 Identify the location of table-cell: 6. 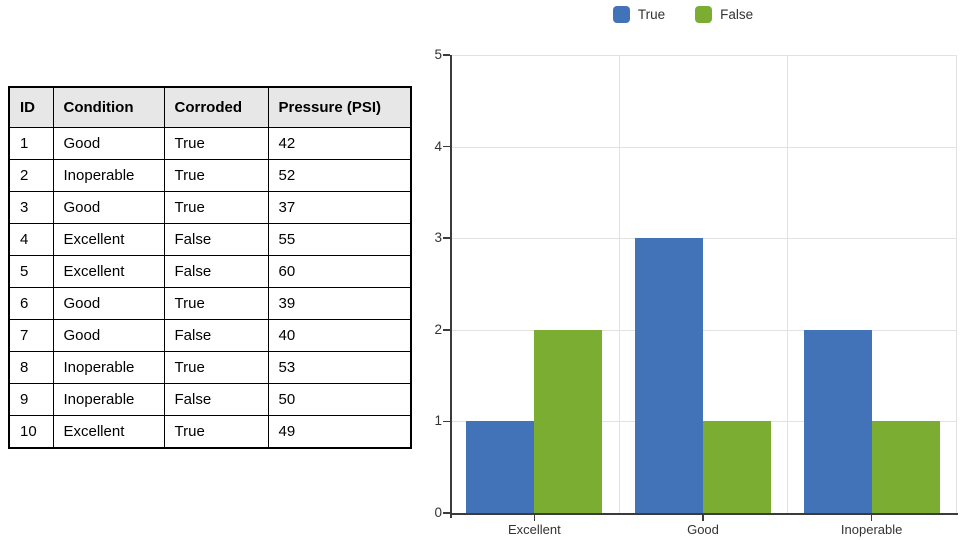
(31, 303).